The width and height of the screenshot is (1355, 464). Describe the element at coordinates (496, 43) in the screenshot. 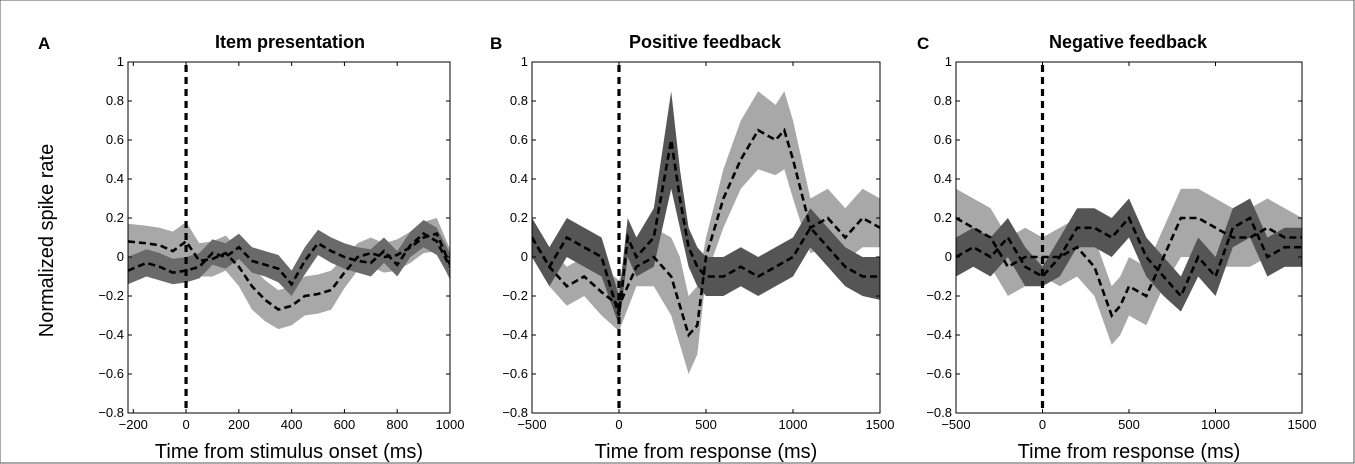

I see `panel-letter: B` at that location.